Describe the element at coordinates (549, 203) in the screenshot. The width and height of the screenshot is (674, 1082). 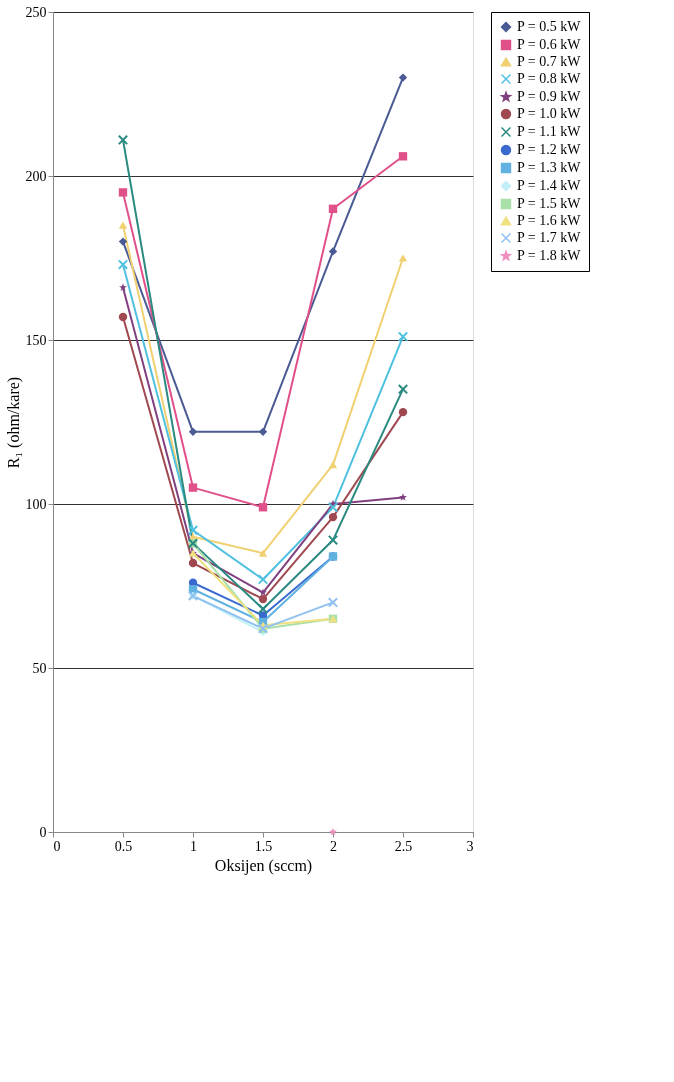
I see `legend-label: P = 1.5 kW` at that location.